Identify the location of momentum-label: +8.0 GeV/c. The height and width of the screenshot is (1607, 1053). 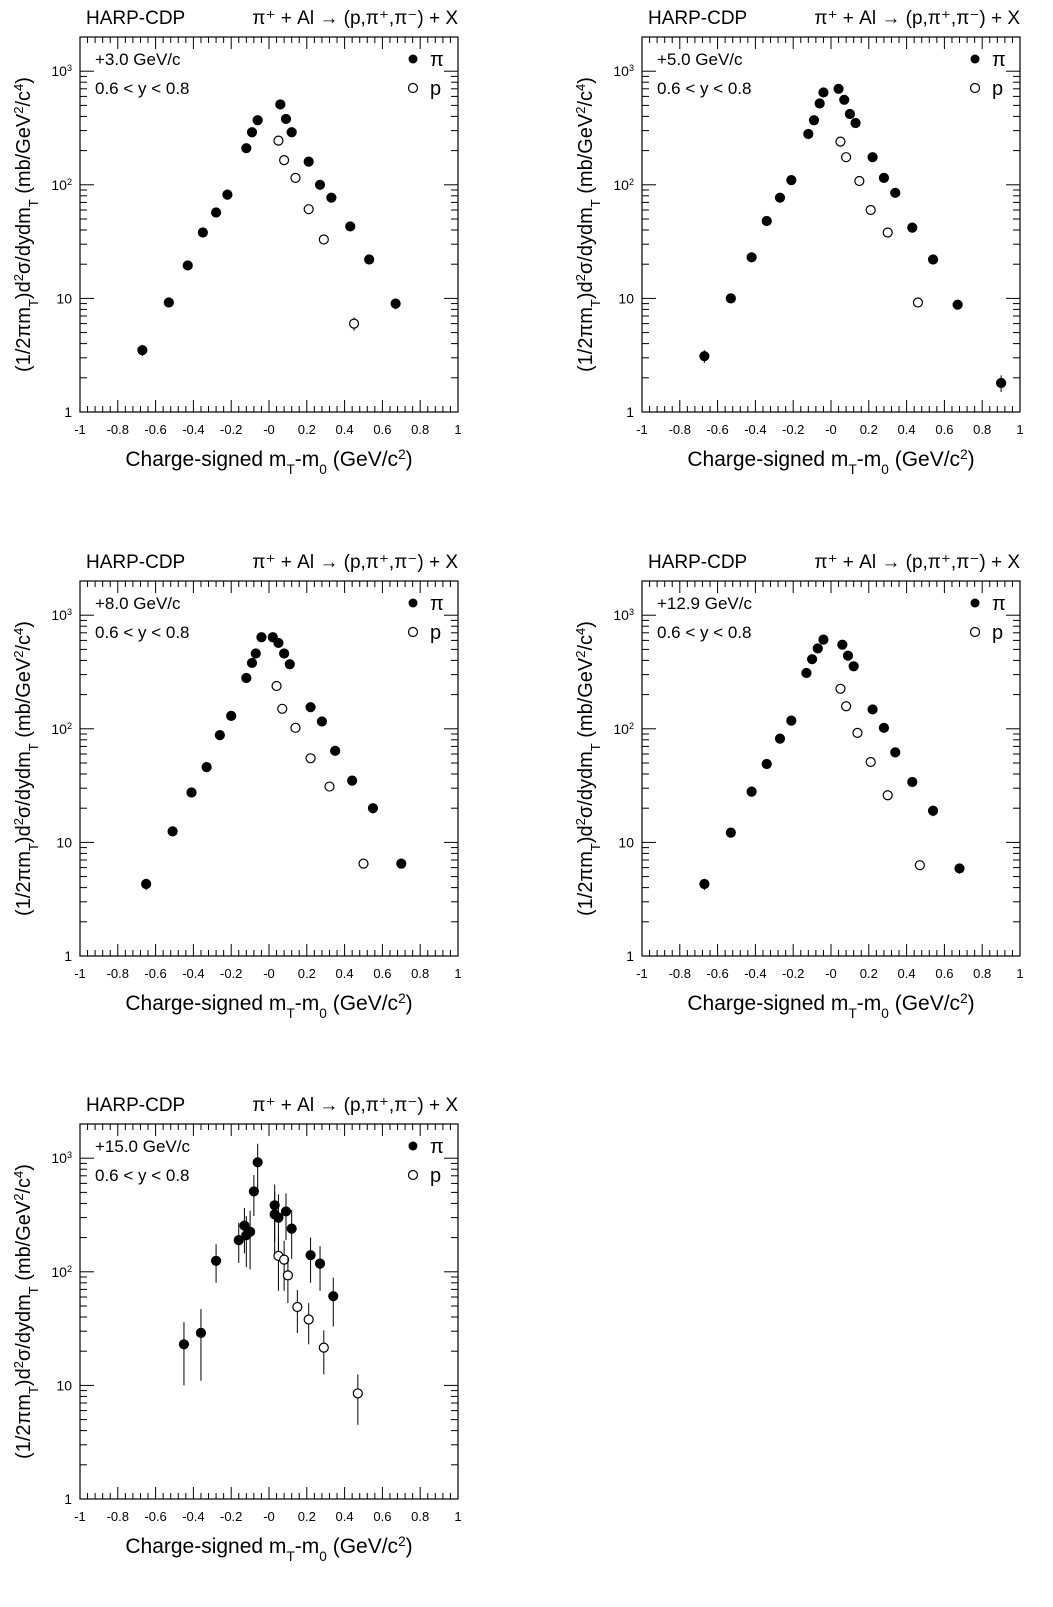
(138, 603).